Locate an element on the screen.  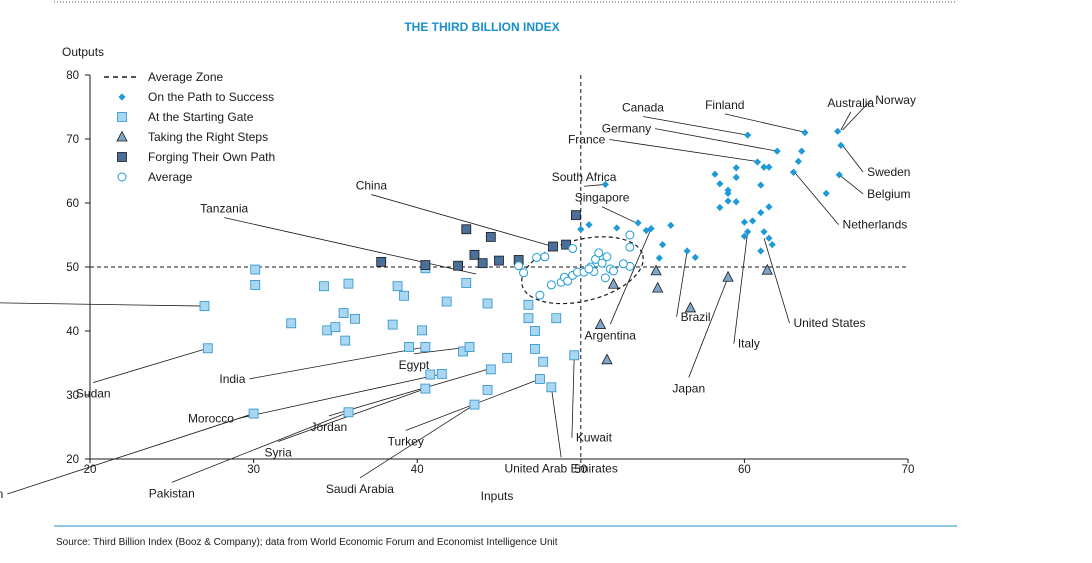
legend-diamond-marker is located at coordinates (122, 97).